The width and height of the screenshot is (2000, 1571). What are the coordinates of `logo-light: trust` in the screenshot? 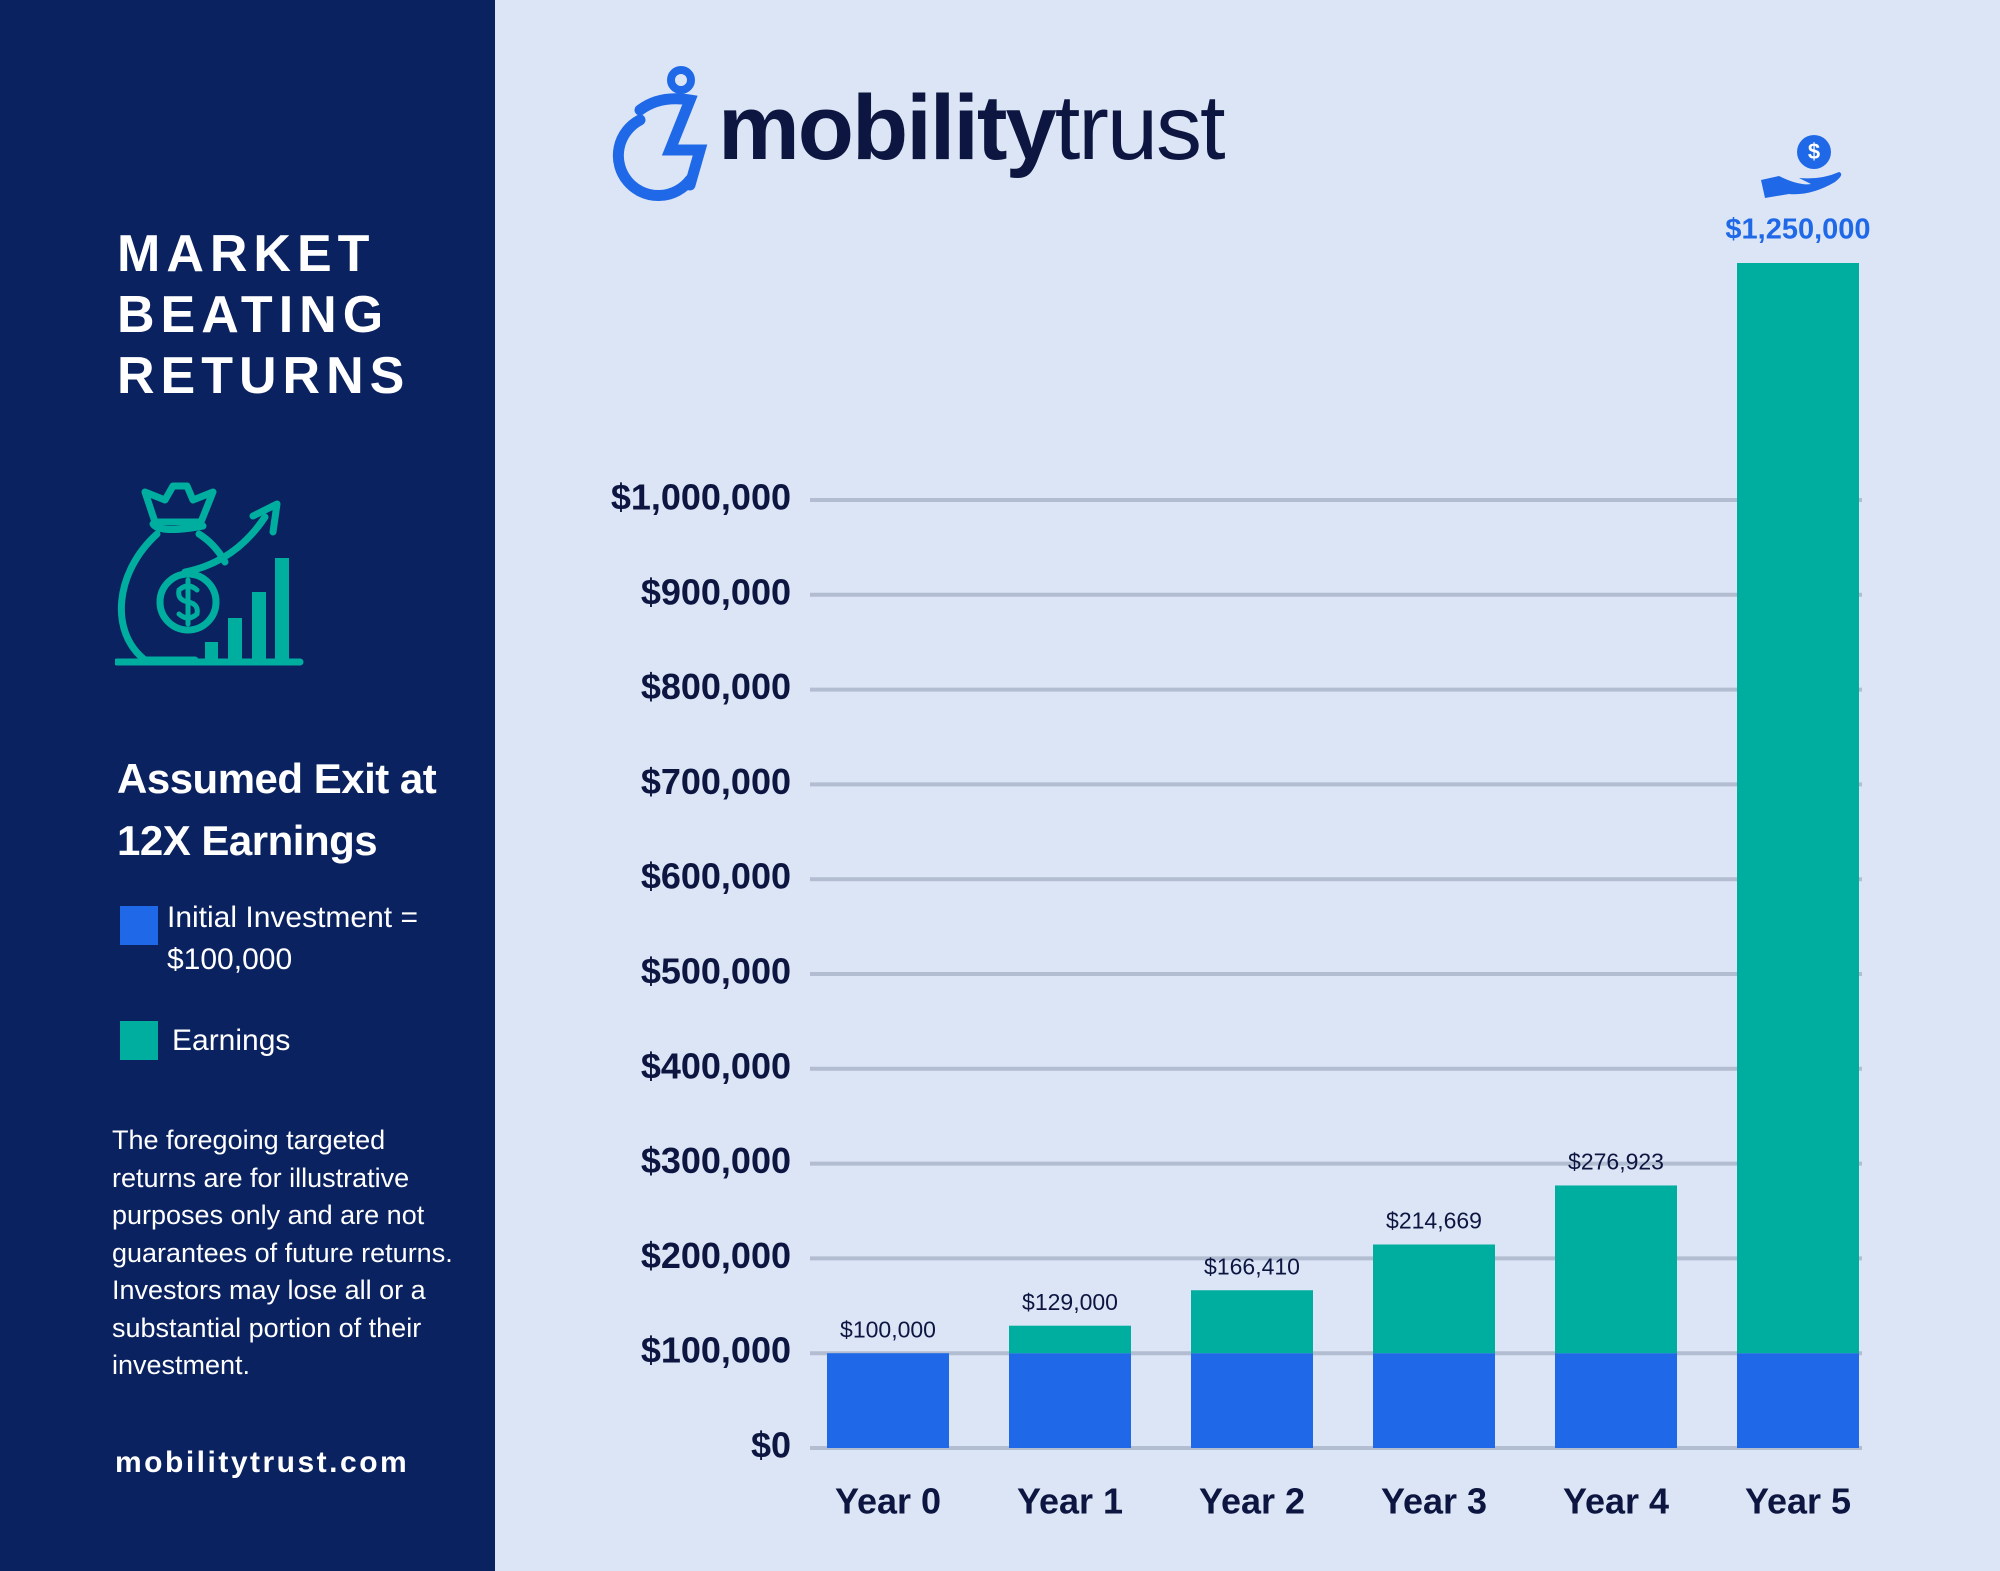 It's located at (1140, 128).